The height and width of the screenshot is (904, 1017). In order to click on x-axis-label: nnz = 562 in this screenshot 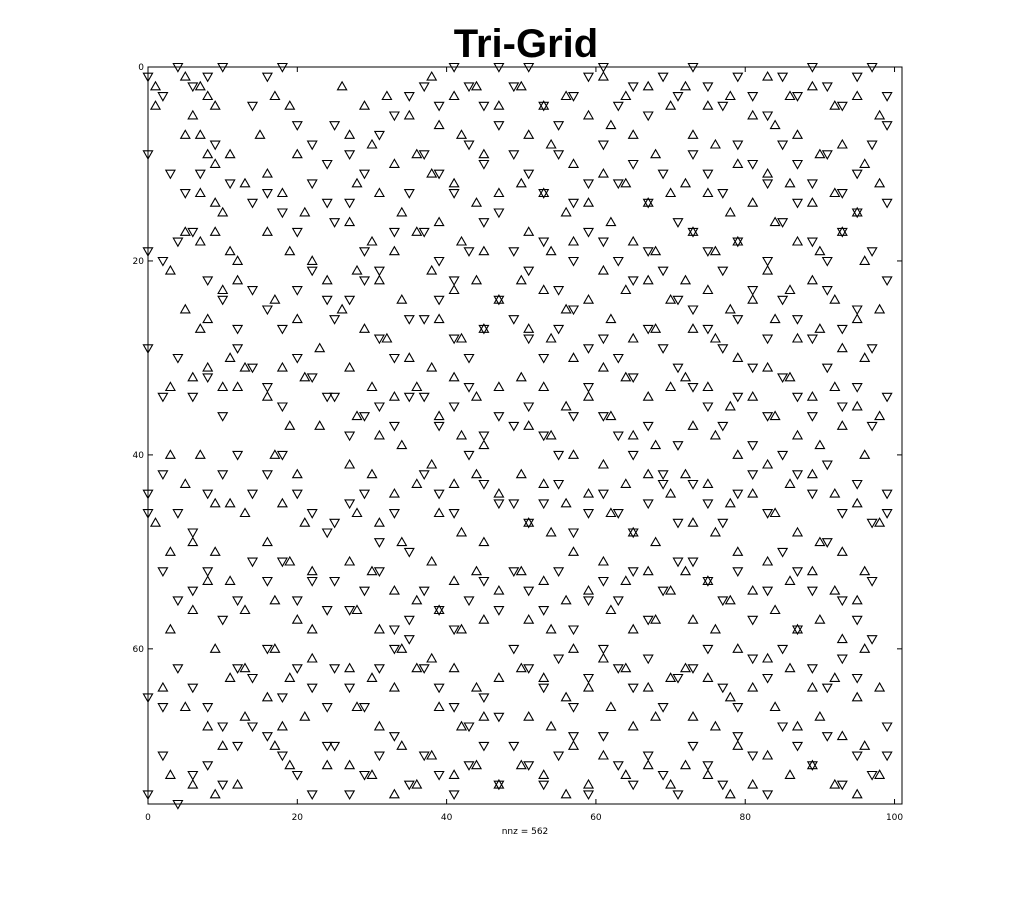, I will do `click(525, 832)`.